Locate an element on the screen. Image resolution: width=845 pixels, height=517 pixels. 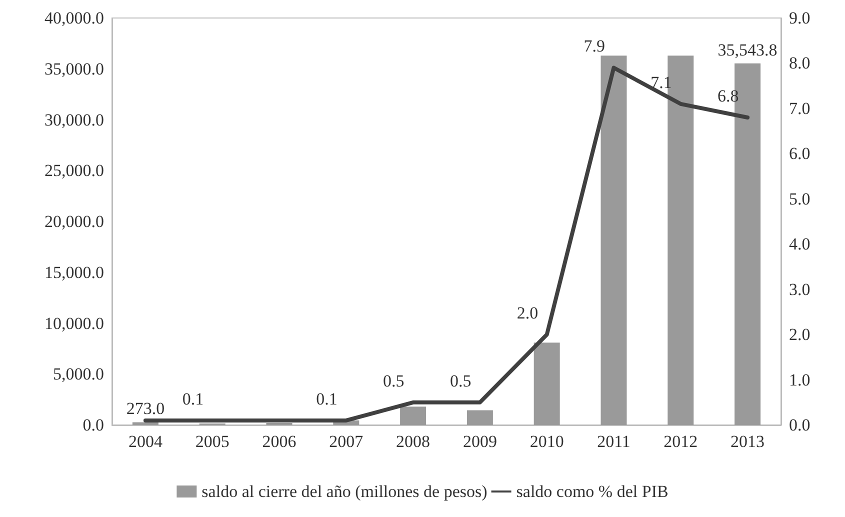
y-tick-label: 15,000.0 is located at coordinates (74, 272).